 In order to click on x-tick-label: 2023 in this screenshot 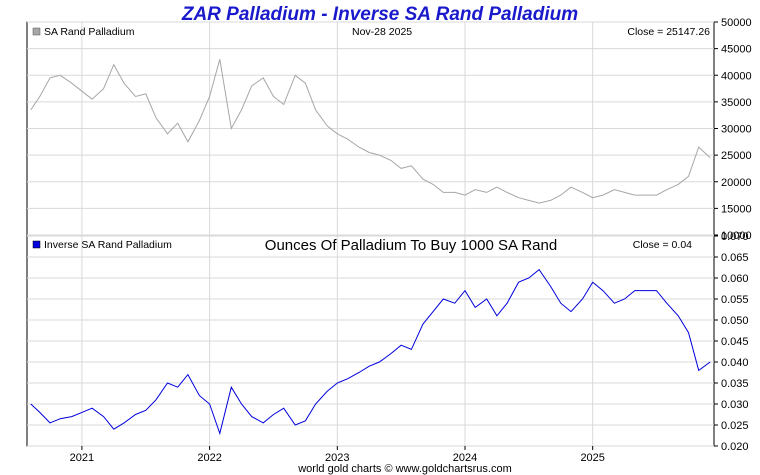, I will do `click(337, 458)`.